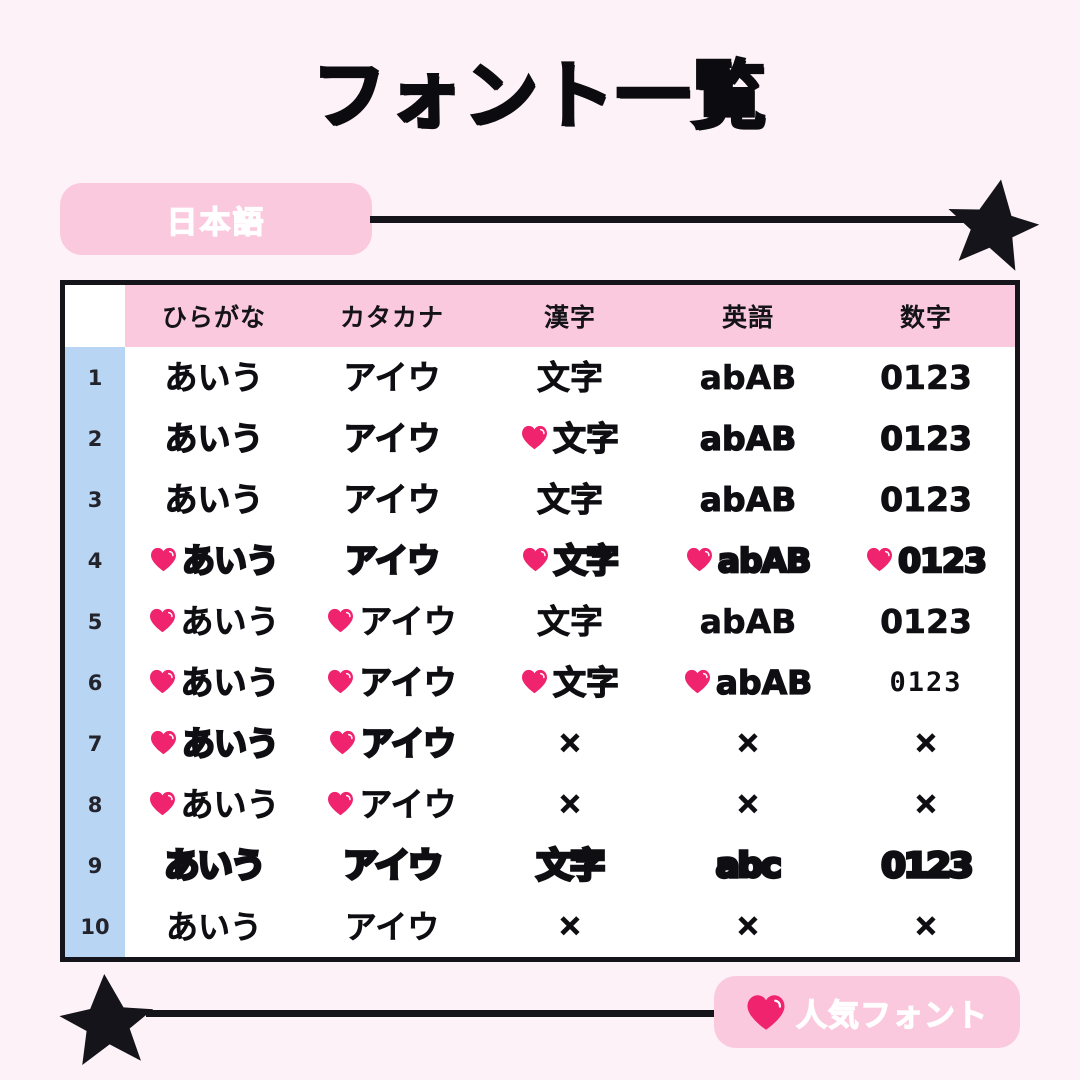 The image size is (1080, 1080). What do you see at coordinates (95, 560) in the screenshot?
I see `row-number: 4` at bounding box center [95, 560].